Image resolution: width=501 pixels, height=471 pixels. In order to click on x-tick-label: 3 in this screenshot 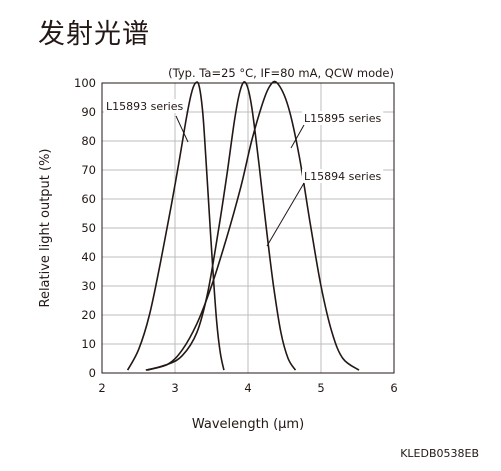, I will do `click(174, 388)`.